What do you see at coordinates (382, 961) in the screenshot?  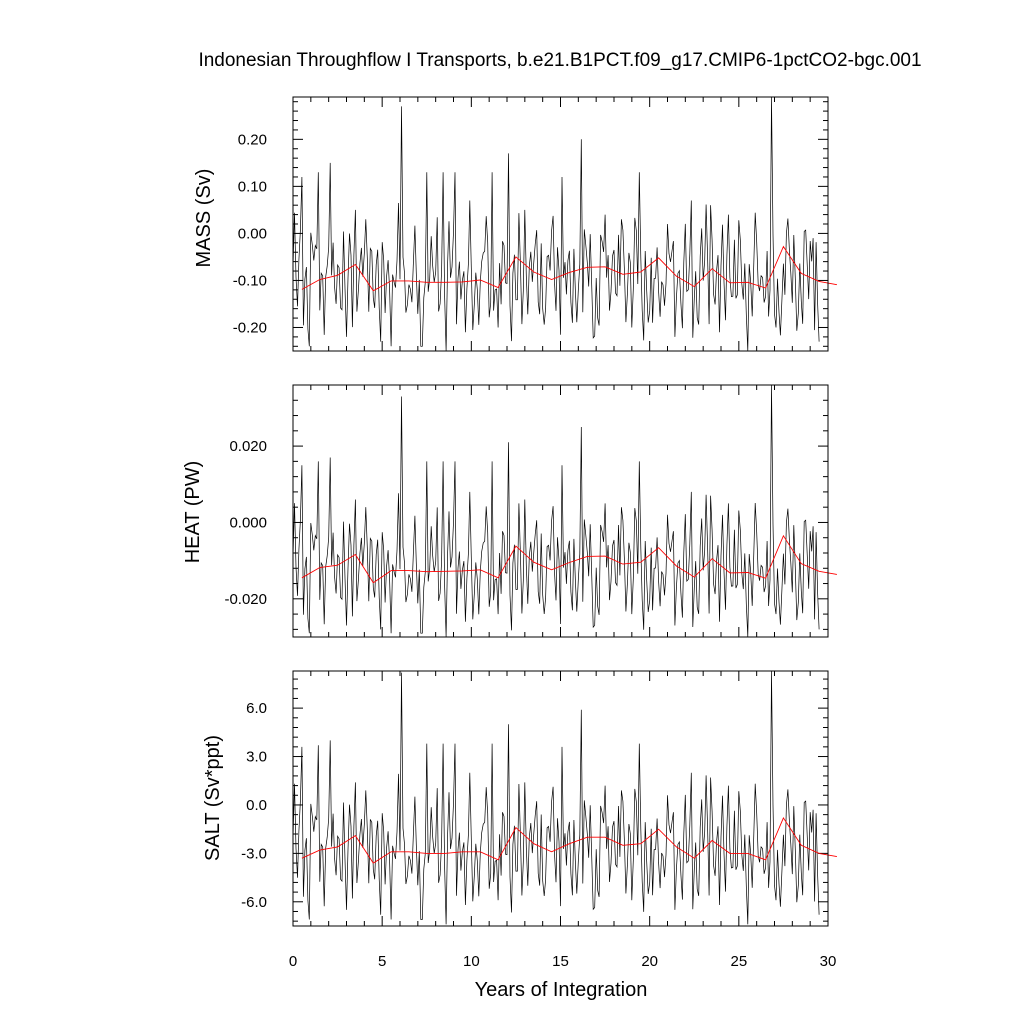 I see `x-tick-label: 5` at bounding box center [382, 961].